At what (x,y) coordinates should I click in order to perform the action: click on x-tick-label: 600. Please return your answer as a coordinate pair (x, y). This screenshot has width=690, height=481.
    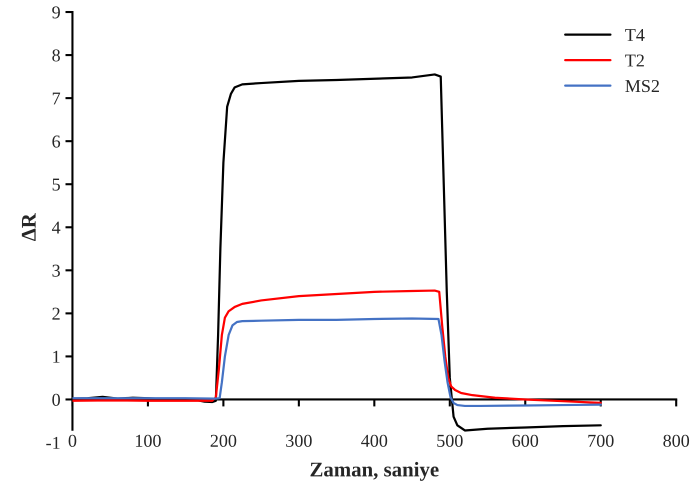
    Looking at the image, I should click on (525, 440).